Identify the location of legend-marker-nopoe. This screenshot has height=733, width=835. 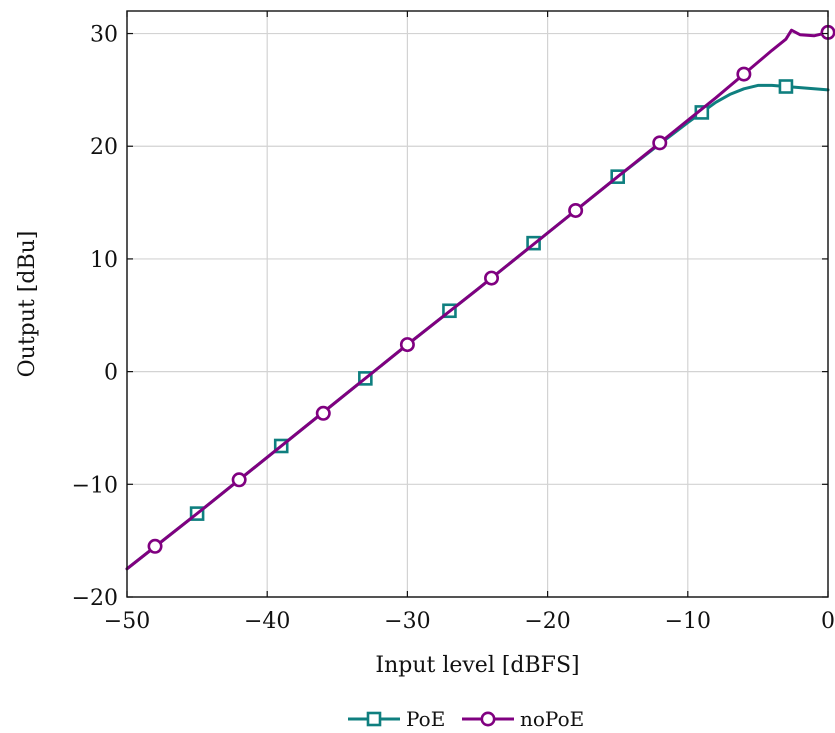
(488, 719).